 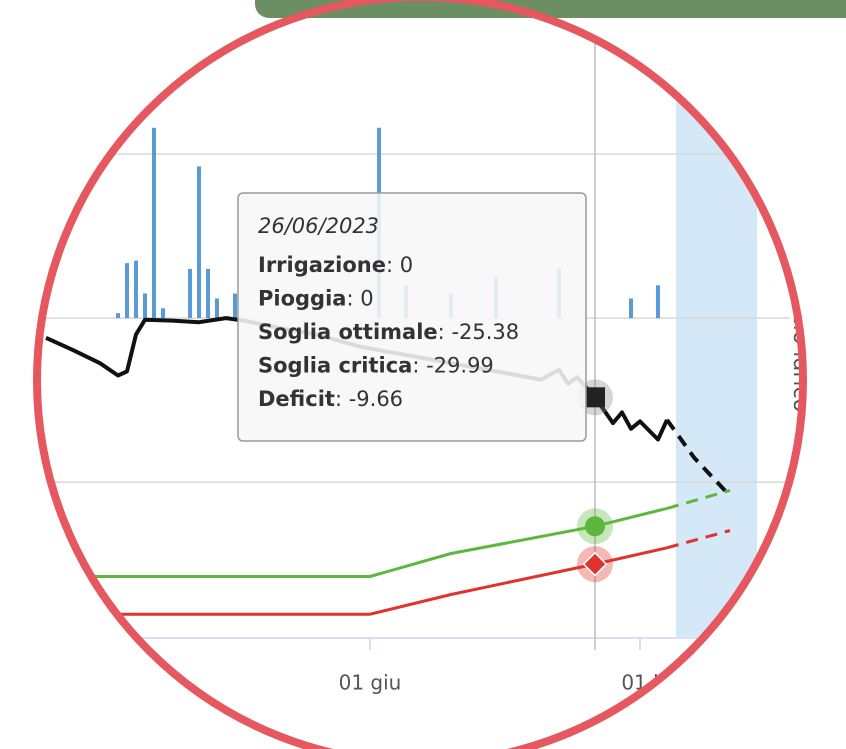 I want to click on tooltip-row: Irrigazione: 0, so click(x=335, y=265).